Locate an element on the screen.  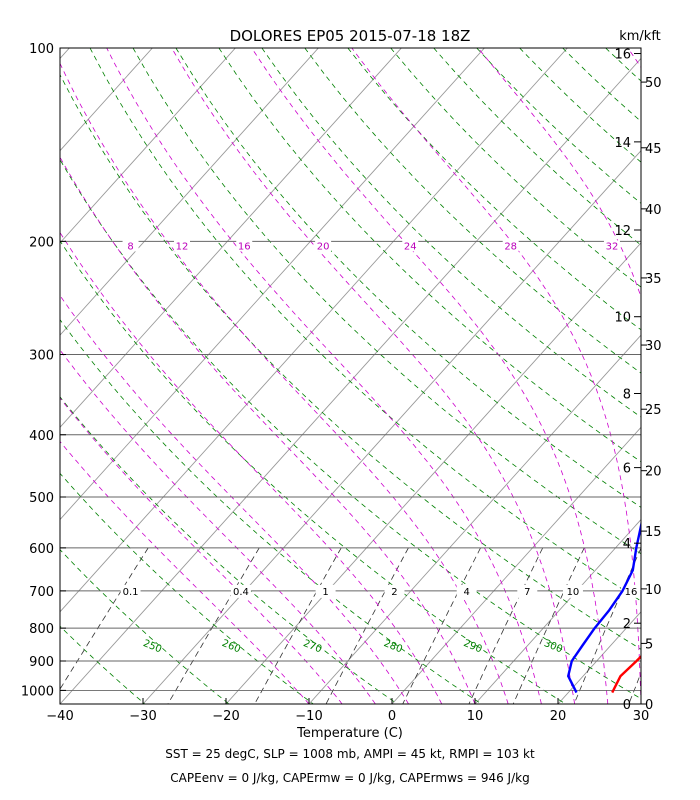
moist-adiabat-label: 16 is located at coordinates (244, 246).